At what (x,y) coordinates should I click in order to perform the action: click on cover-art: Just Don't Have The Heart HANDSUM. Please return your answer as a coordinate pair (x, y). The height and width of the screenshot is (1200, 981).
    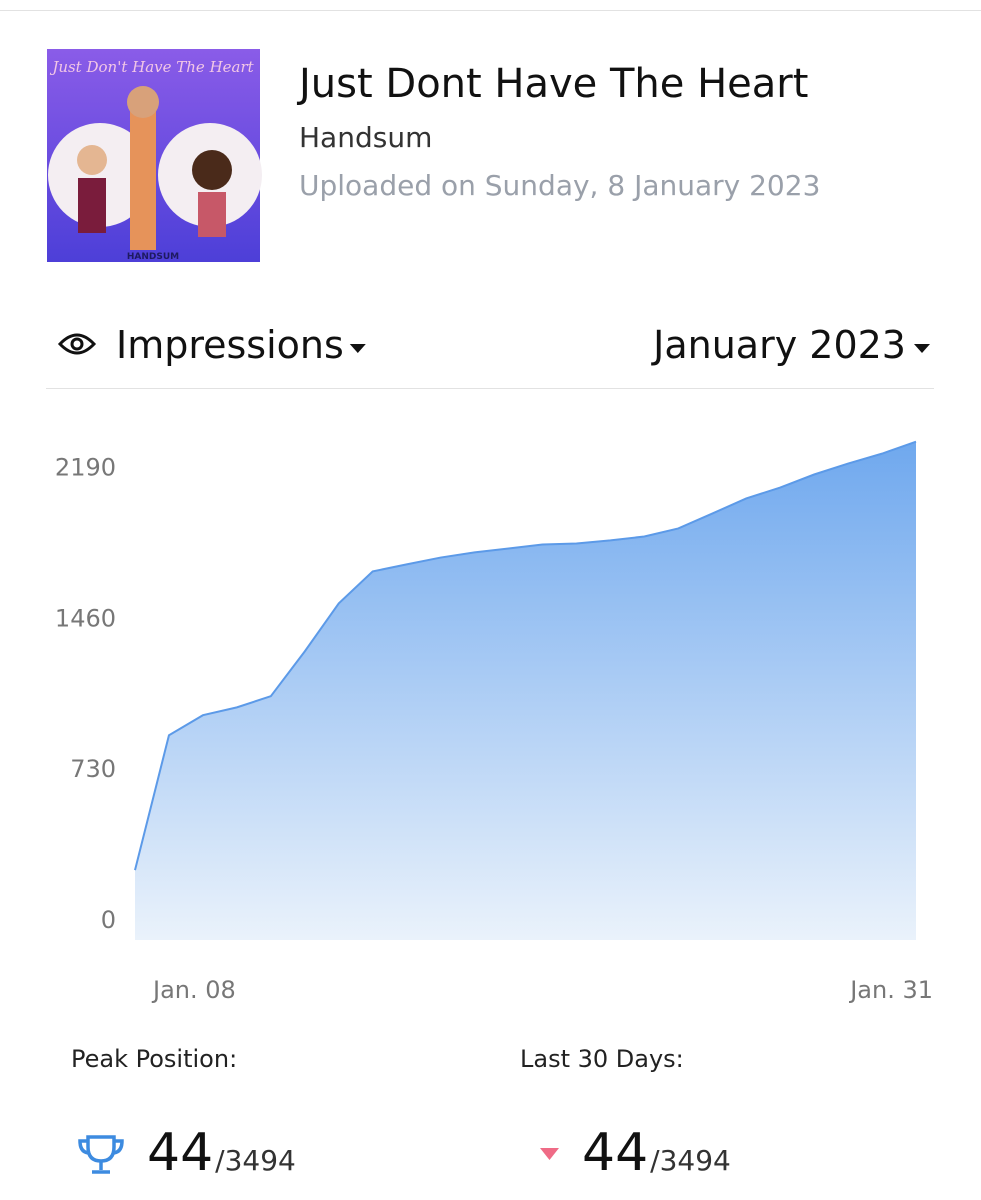
    Looking at the image, I should click on (154, 155).